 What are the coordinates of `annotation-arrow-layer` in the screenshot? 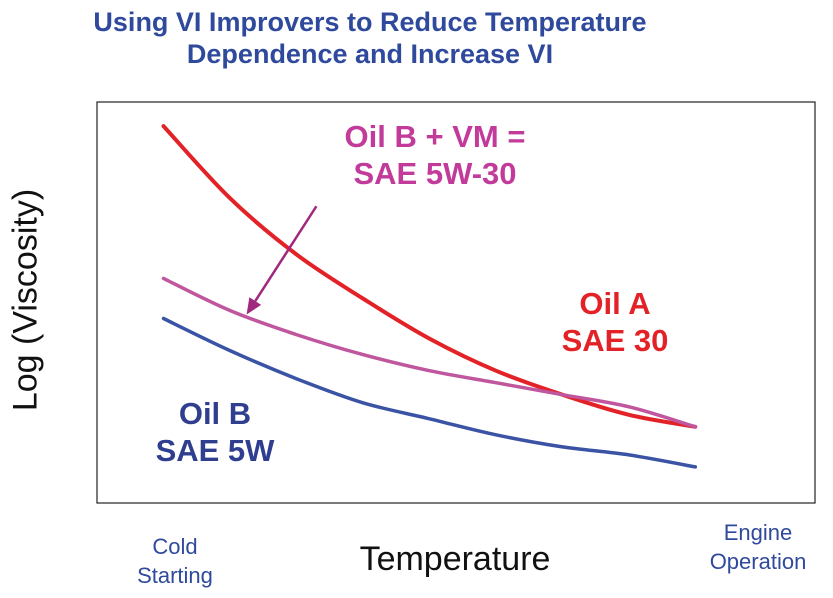 It's located at (282, 260).